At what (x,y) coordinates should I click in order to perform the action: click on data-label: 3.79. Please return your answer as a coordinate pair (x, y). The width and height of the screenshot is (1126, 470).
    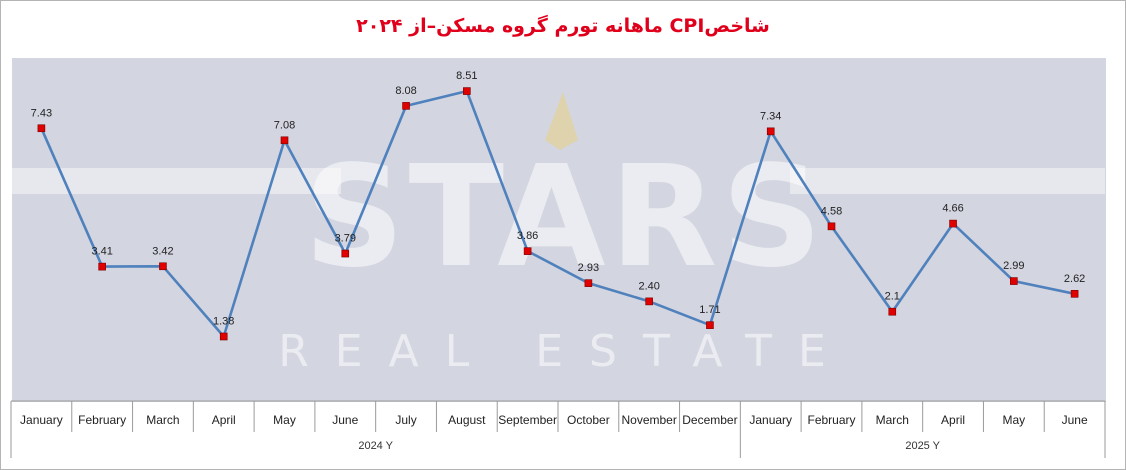
    Looking at the image, I should click on (345, 239).